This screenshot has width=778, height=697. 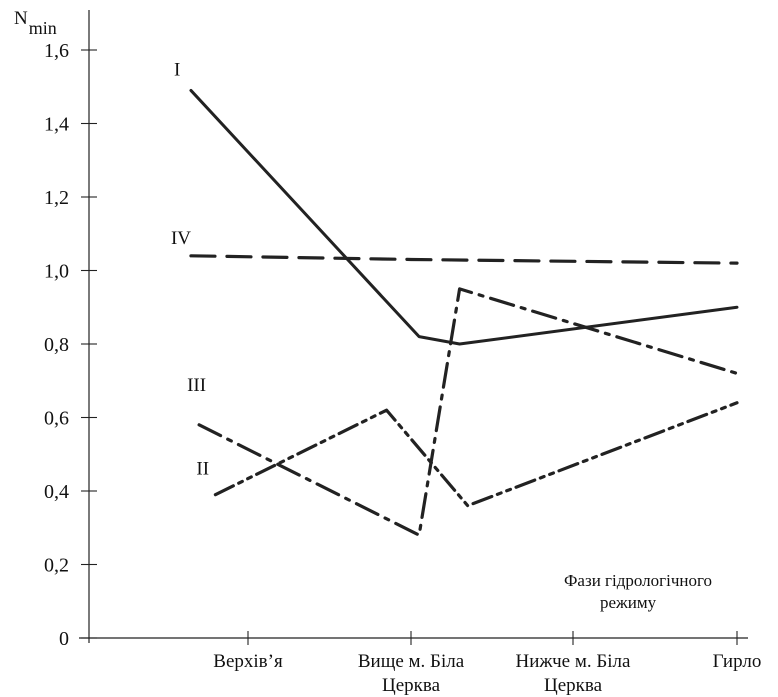 What do you see at coordinates (21, 18) in the screenshot?
I see `y-axis-title-main: N` at bounding box center [21, 18].